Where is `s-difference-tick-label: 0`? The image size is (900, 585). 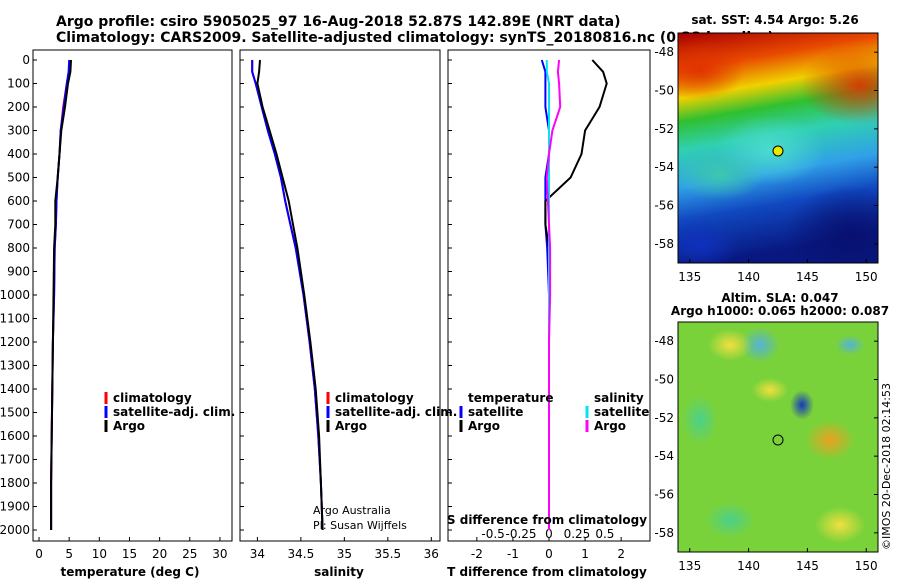
s-difference-tick-label: 0 is located at coordinates (549, 534).